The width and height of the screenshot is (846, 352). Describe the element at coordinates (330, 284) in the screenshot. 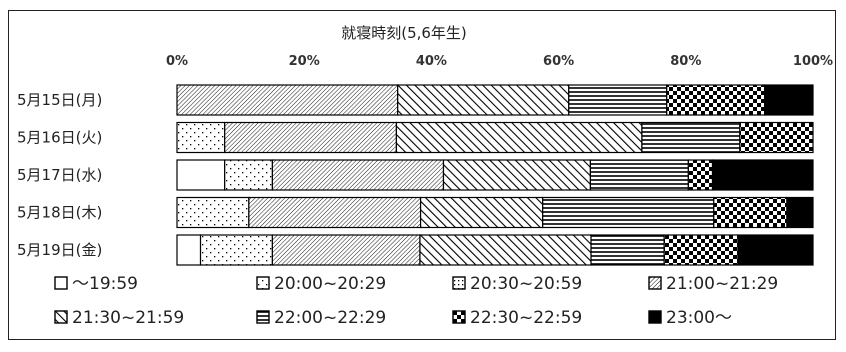

I see `legend-label: 20:00~20:29` at that location.